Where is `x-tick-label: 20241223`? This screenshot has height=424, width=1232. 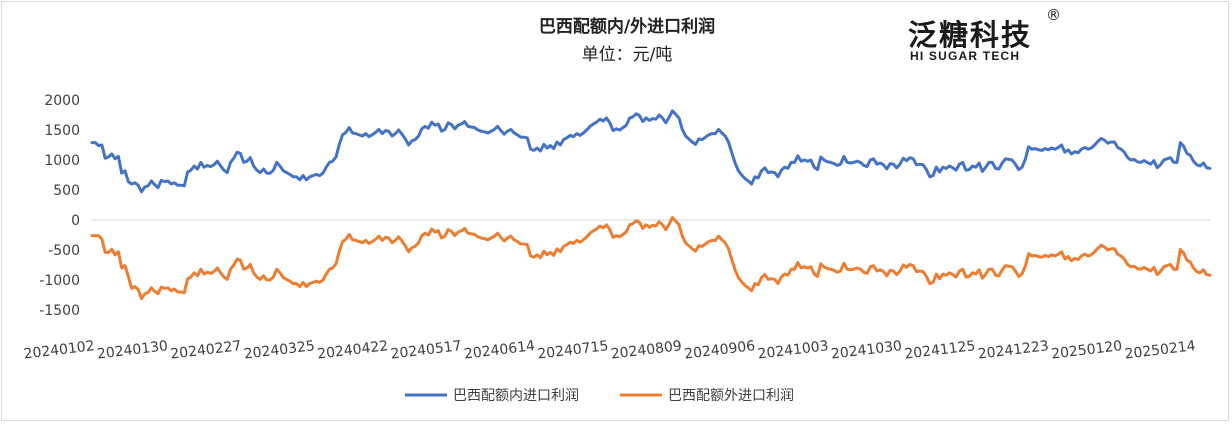
x-tick-label: 20241223 is located at coordinates (1013, 350).